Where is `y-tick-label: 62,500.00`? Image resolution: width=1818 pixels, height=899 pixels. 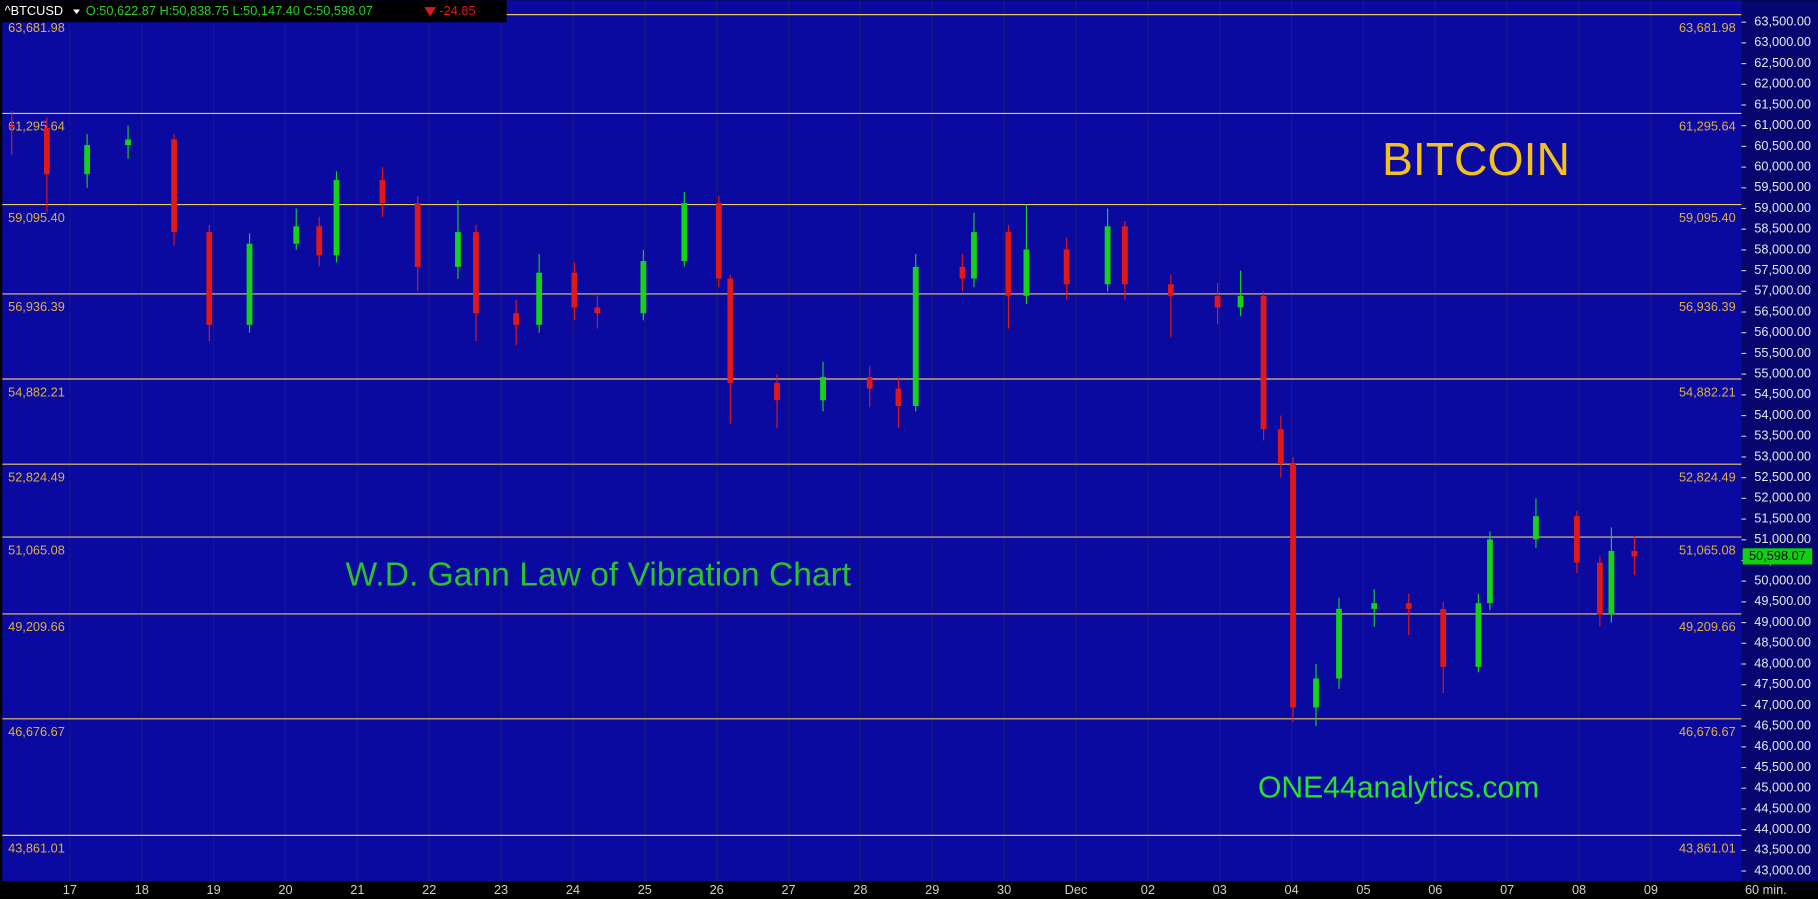
y-tick-label: 62,500.00 is located at coordinates (1782, 62).